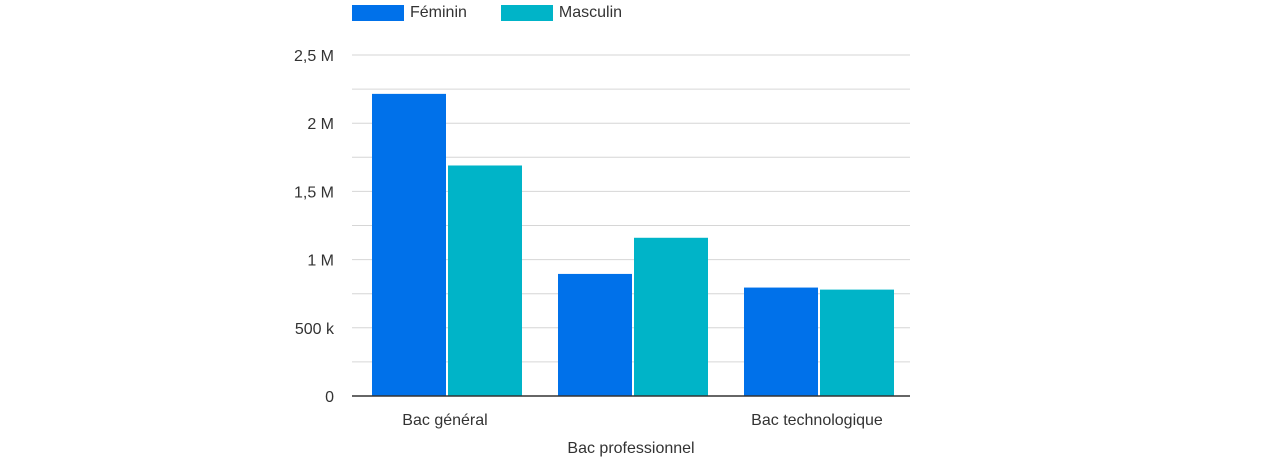 This screenshot has height=476, width=1280. I want to click on y-tick-label: 2,5 M, so click(314, 56).